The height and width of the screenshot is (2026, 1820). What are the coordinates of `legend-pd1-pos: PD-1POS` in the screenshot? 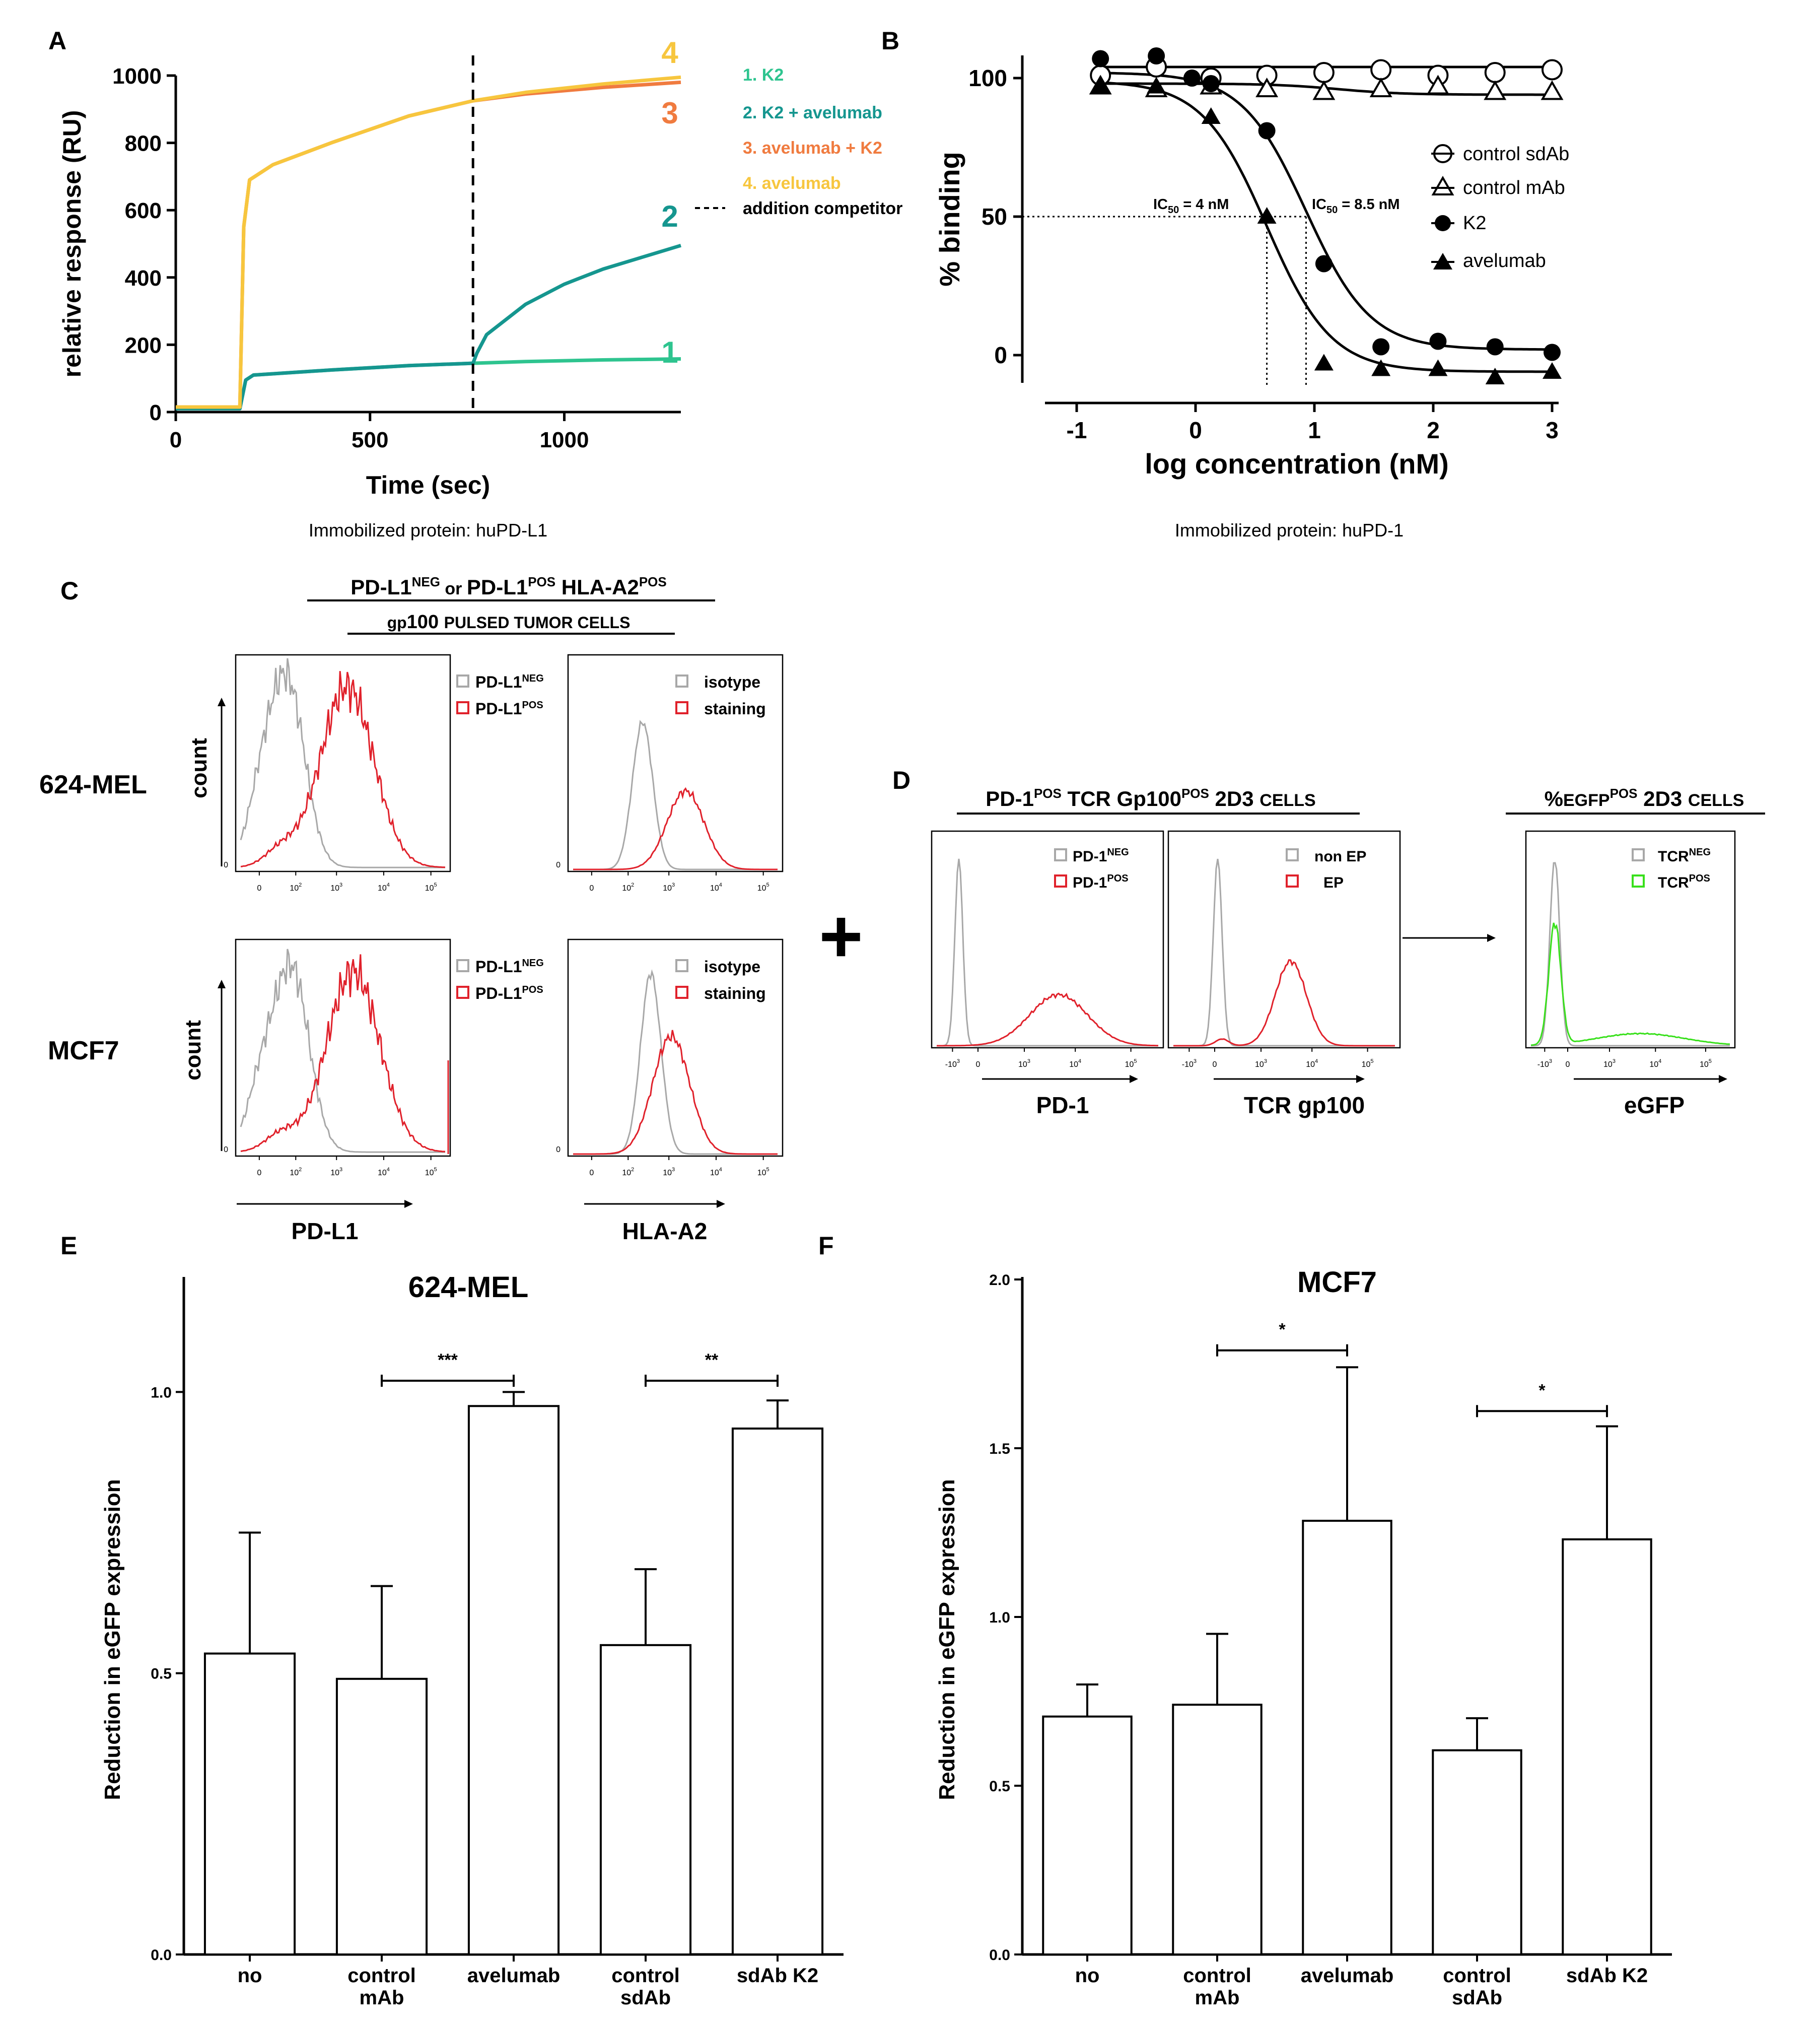 It's located at (1101, 882).